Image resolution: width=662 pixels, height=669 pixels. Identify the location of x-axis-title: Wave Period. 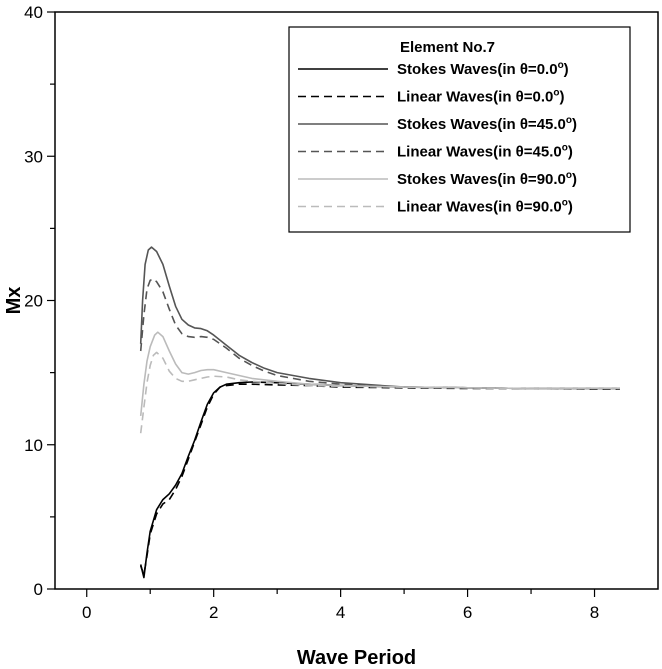
(356, 658).